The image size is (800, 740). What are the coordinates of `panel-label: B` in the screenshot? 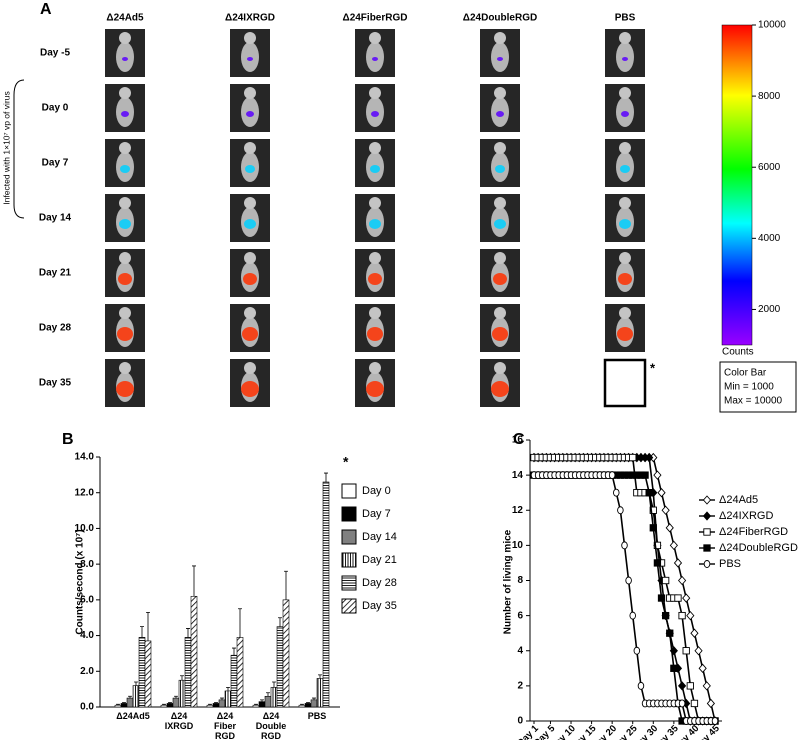 It's located at (68, 439).